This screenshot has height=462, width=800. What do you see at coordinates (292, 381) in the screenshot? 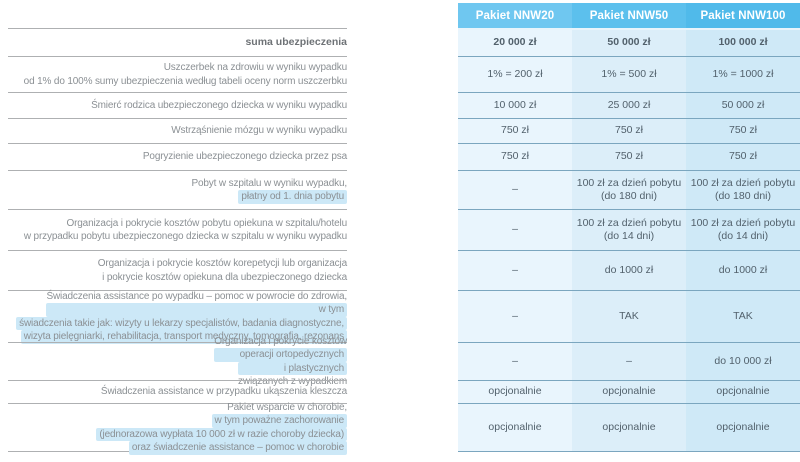
I see `label-text: związanych z wypadkiem` at bounding box center [292, 381].